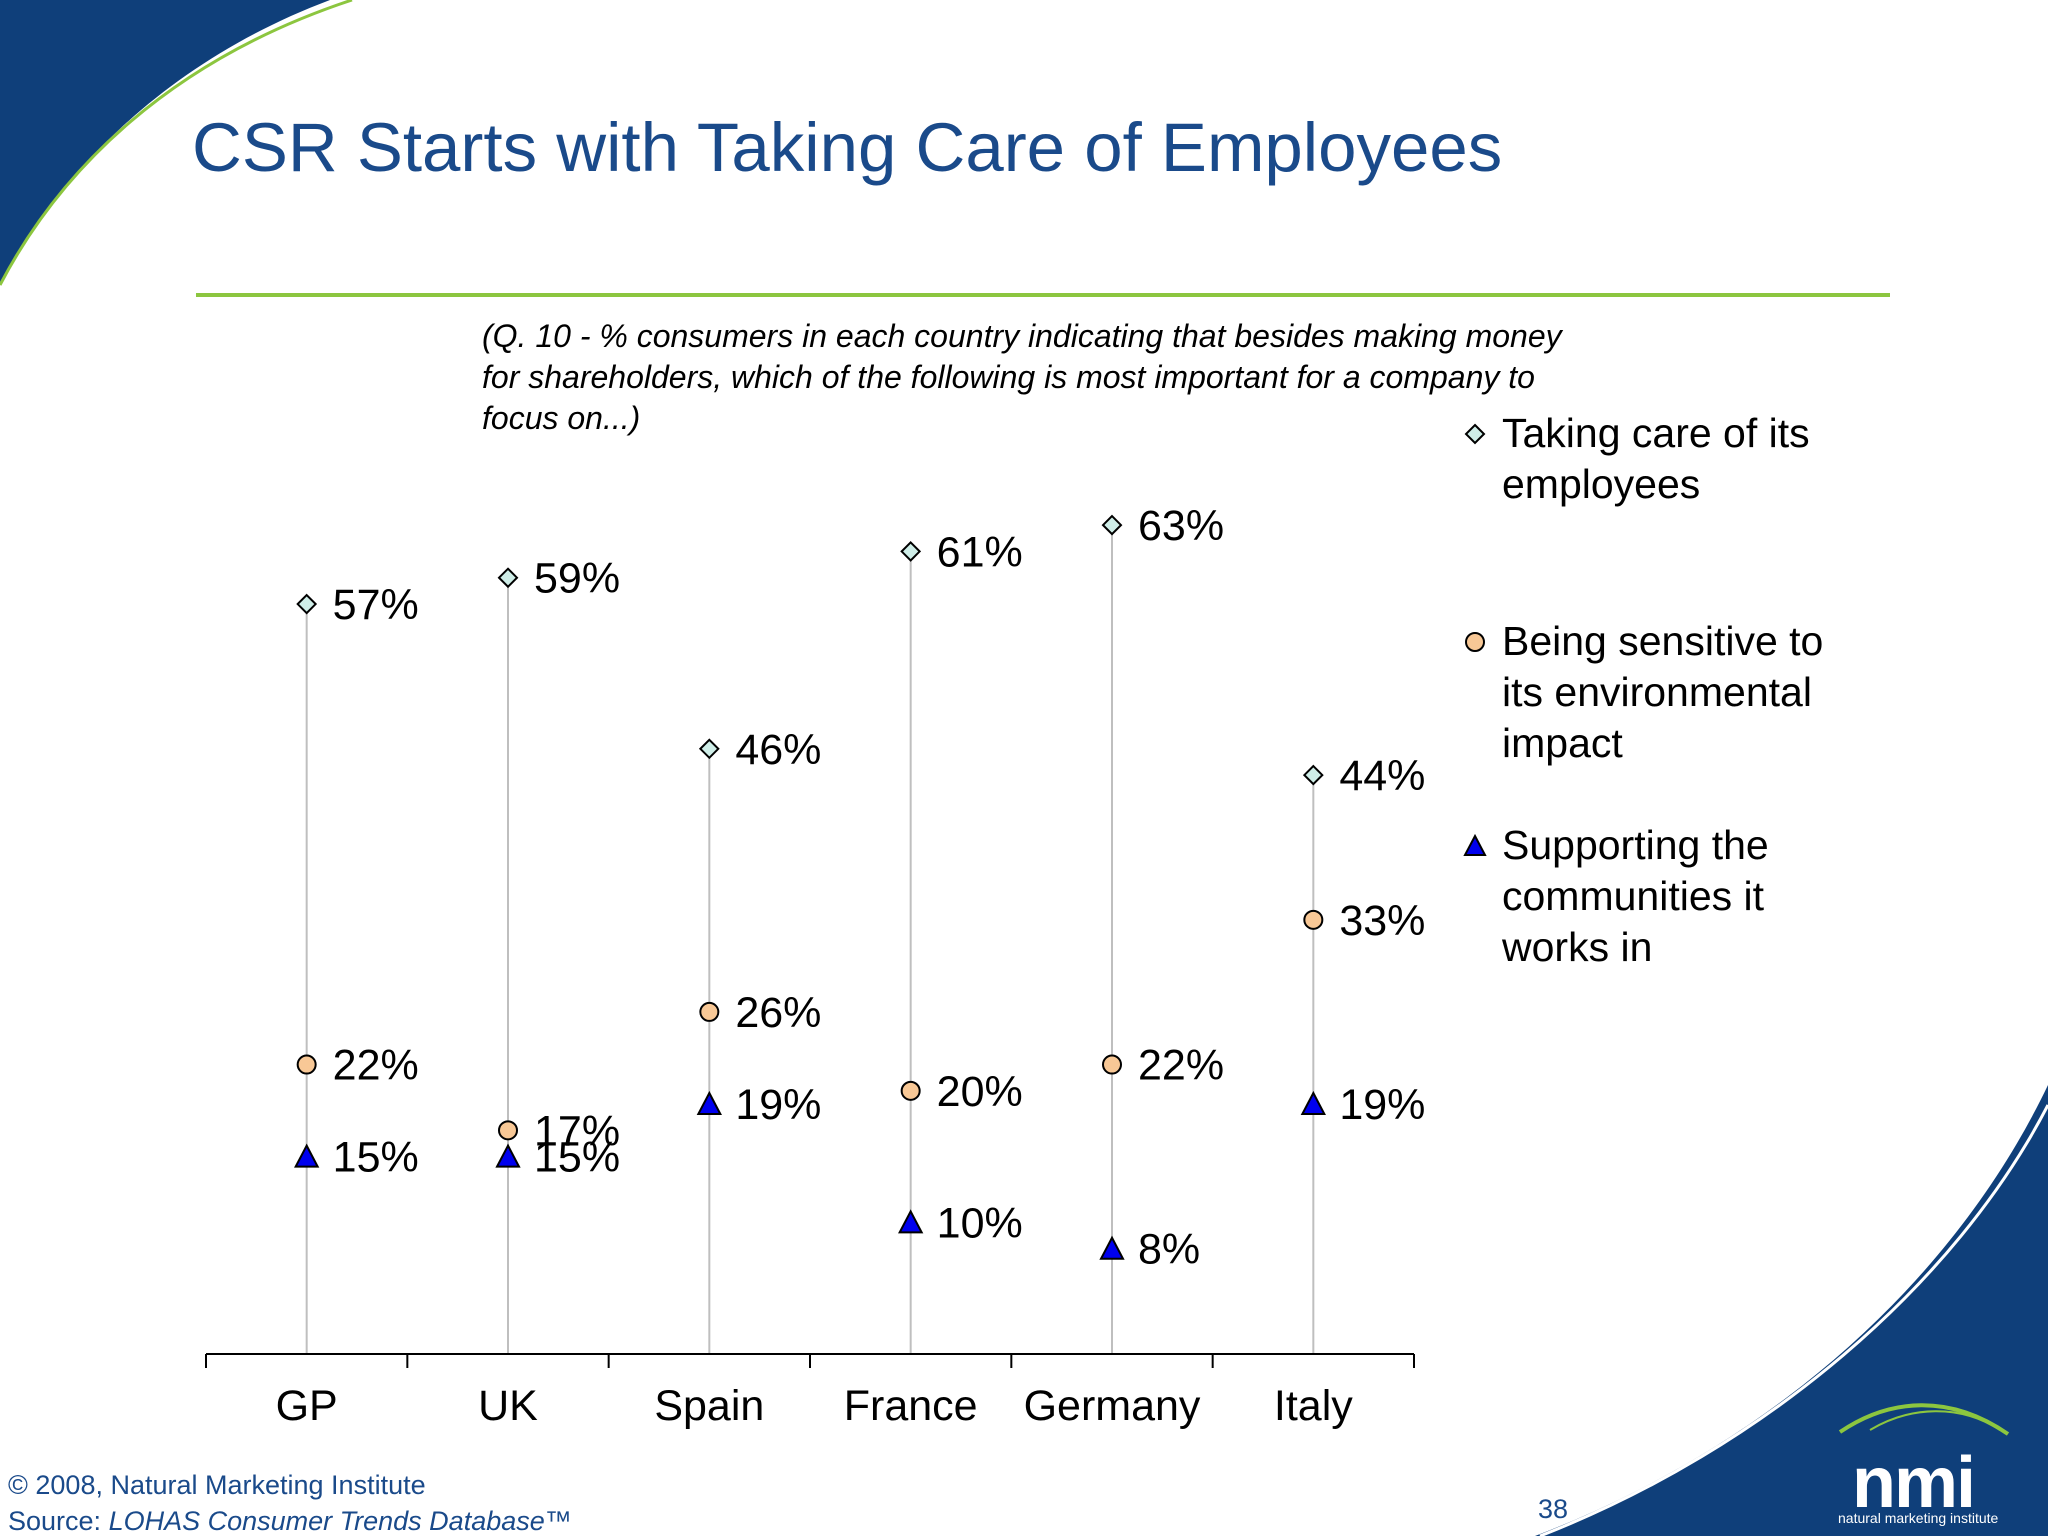 Image resolution: width=2048 pixels, height=1537 pixels. Describe the element at coordinates (847, 147) in the screenshot. I see `slide-title: CSR Starts with Taking Care of Employees` at that location.